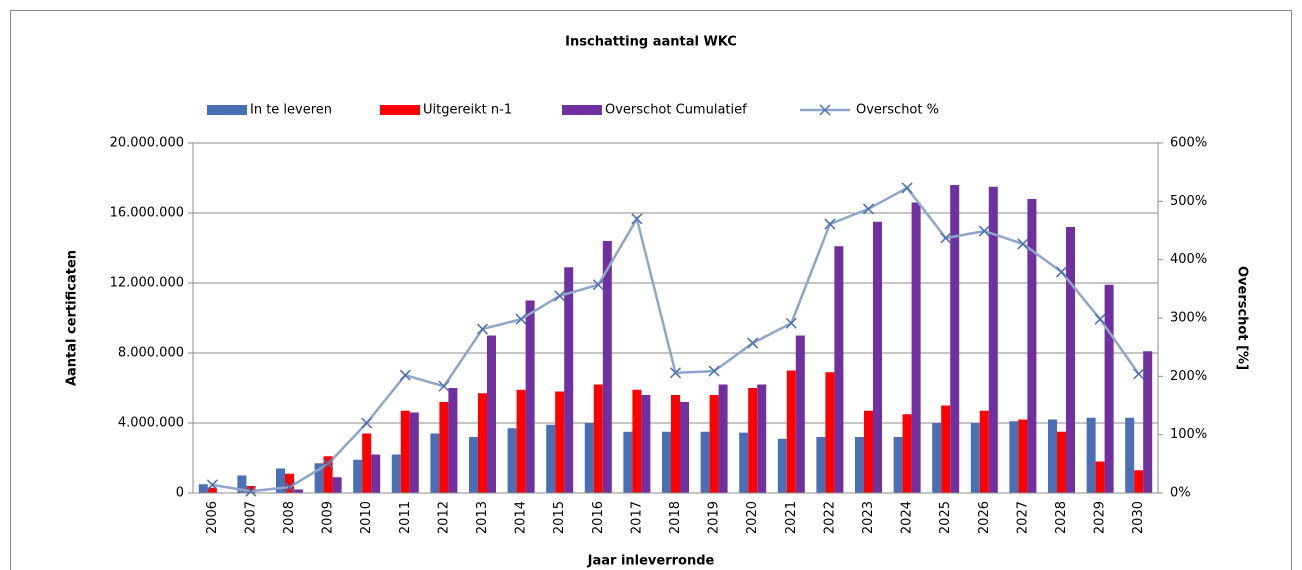 This screenshot has height=570, width=1302. Describe the element at coordinates (636, 517) in the screenshot. I see `x-tick-label: 2017` at that location.